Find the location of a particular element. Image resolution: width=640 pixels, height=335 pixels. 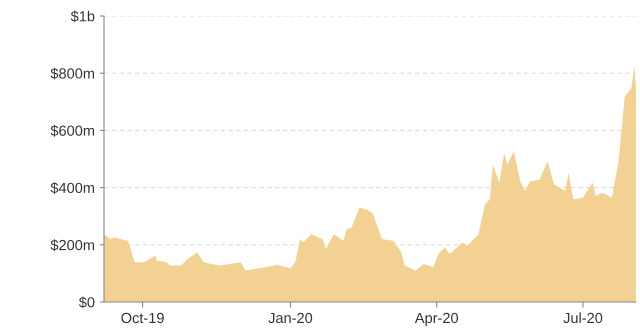

y-tick-label: $1b is located at coordinates (82, 16).